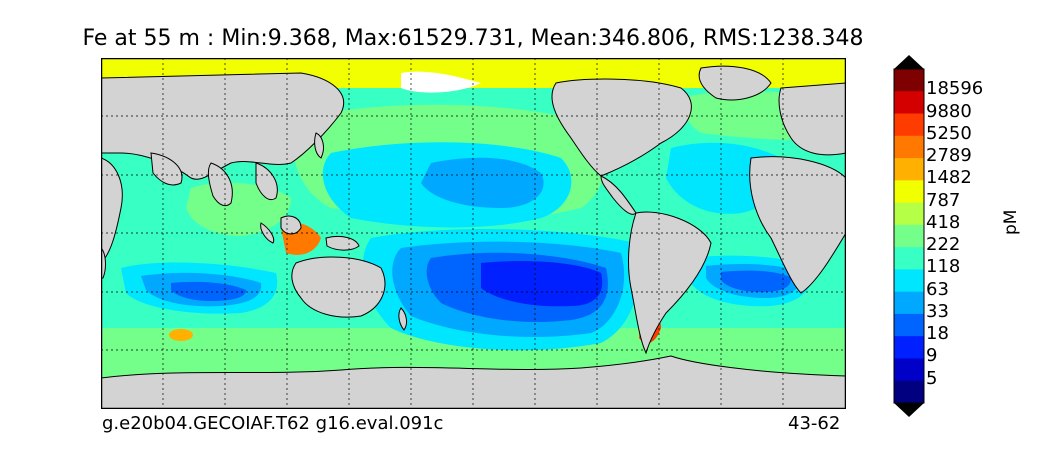  I want to click on colorbar-tick-label: 5, so click(932, 378).